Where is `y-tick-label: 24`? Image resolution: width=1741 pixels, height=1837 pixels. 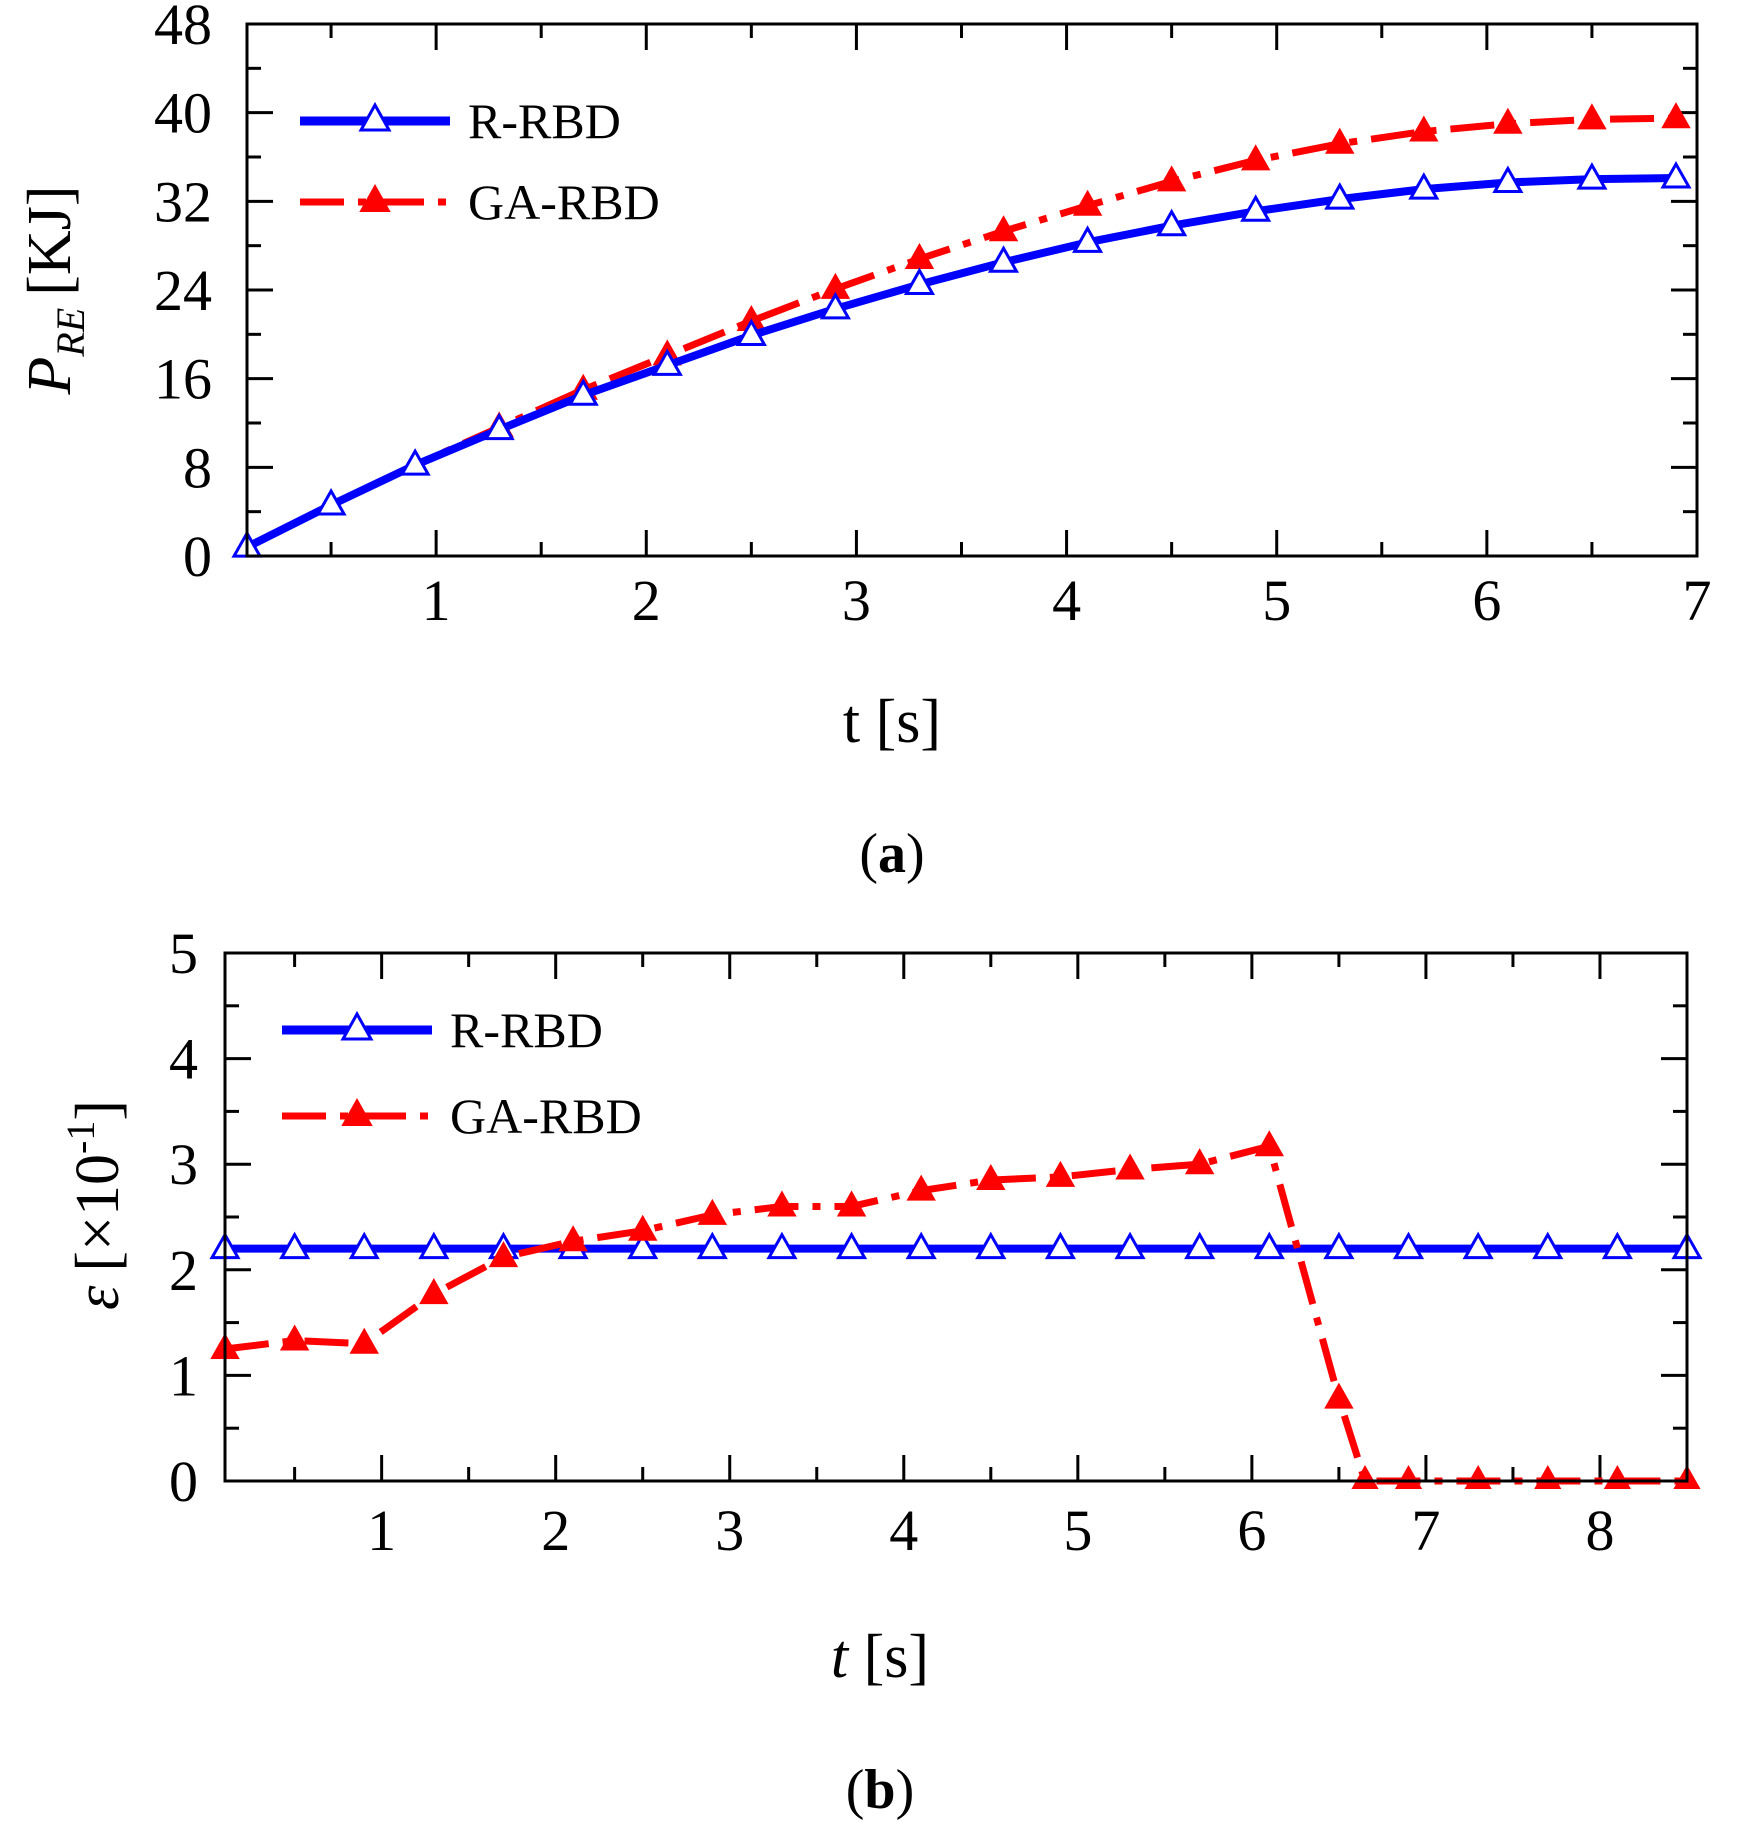
y-tick-label: 24 is located at coordinates (183, 290).